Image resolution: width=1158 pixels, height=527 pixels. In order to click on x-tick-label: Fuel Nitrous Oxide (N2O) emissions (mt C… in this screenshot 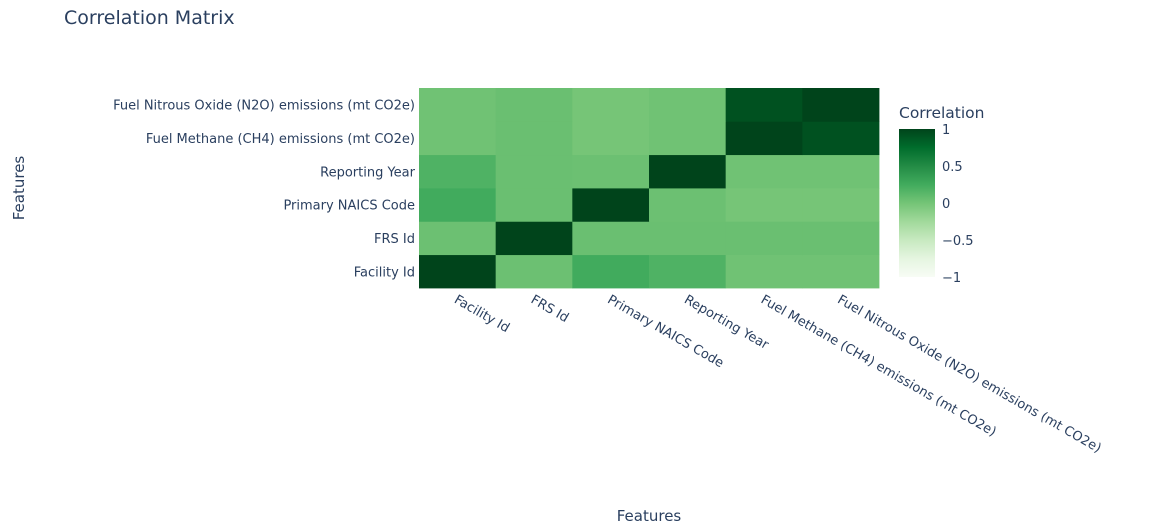, I will do `click(969, 374)`.